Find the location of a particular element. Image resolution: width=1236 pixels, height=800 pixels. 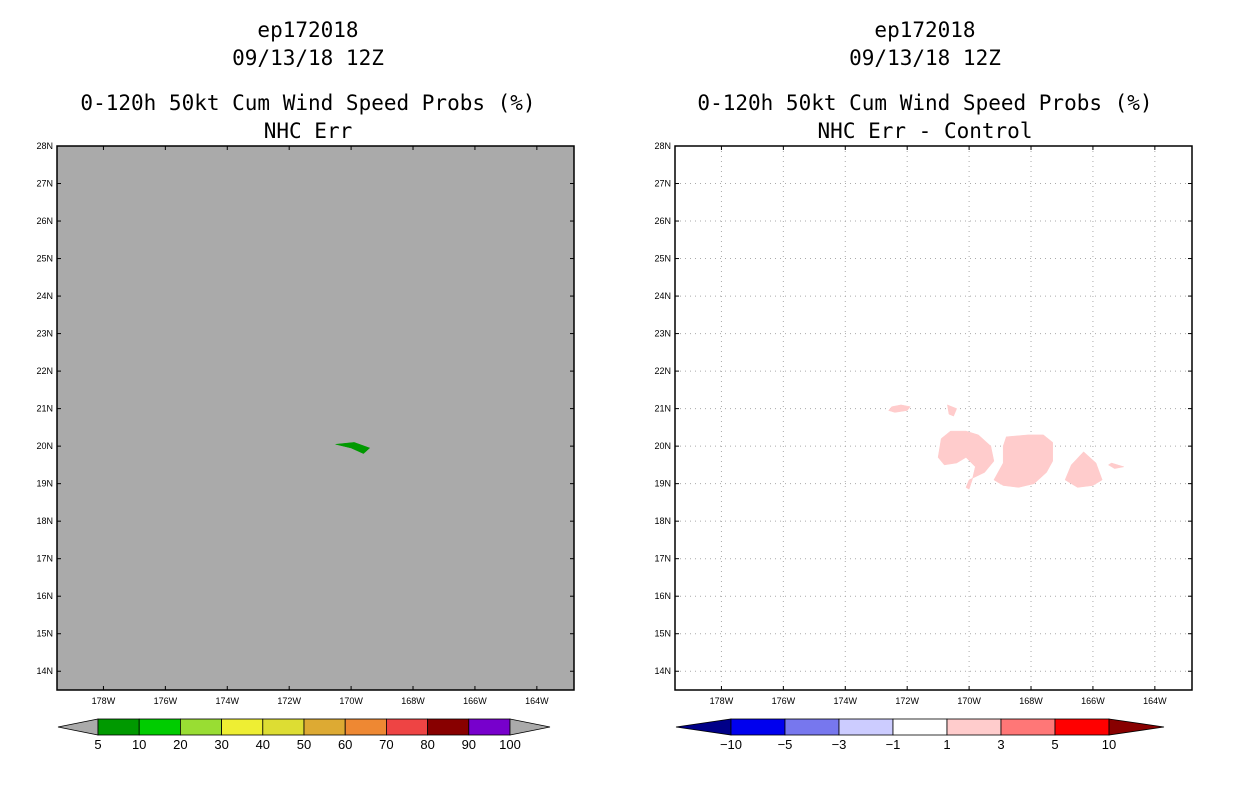

right-colorbar-label: −5 is located at coordinates (785, 744).